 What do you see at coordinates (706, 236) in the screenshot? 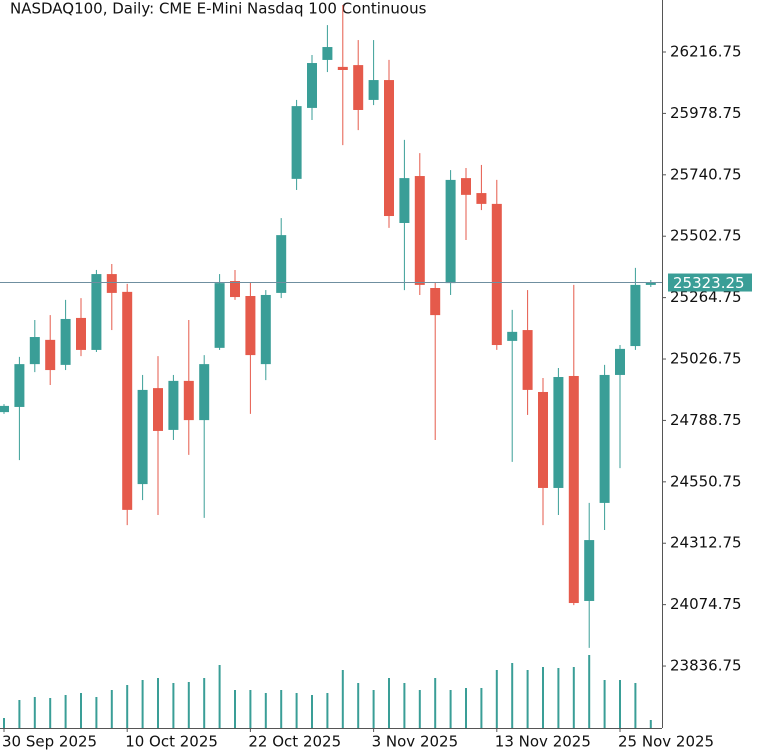
I see `y-tick-label: 25502.75` at bounding box center [706, 236].